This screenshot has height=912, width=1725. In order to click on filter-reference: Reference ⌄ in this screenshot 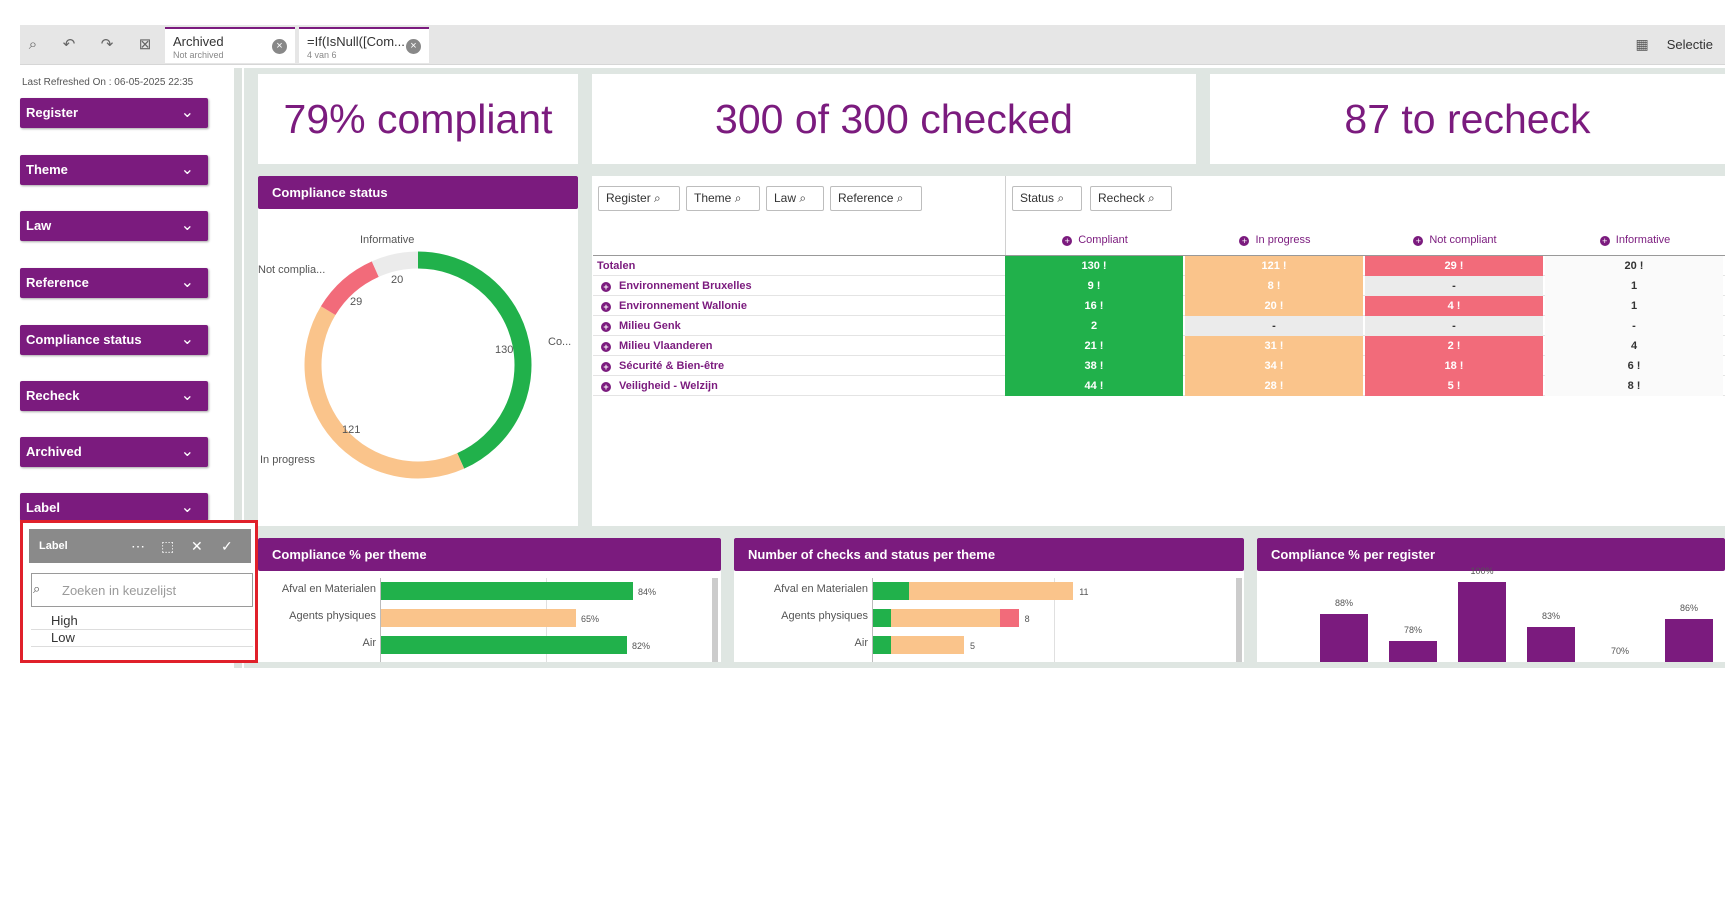, I will do `click(114, 283)`.